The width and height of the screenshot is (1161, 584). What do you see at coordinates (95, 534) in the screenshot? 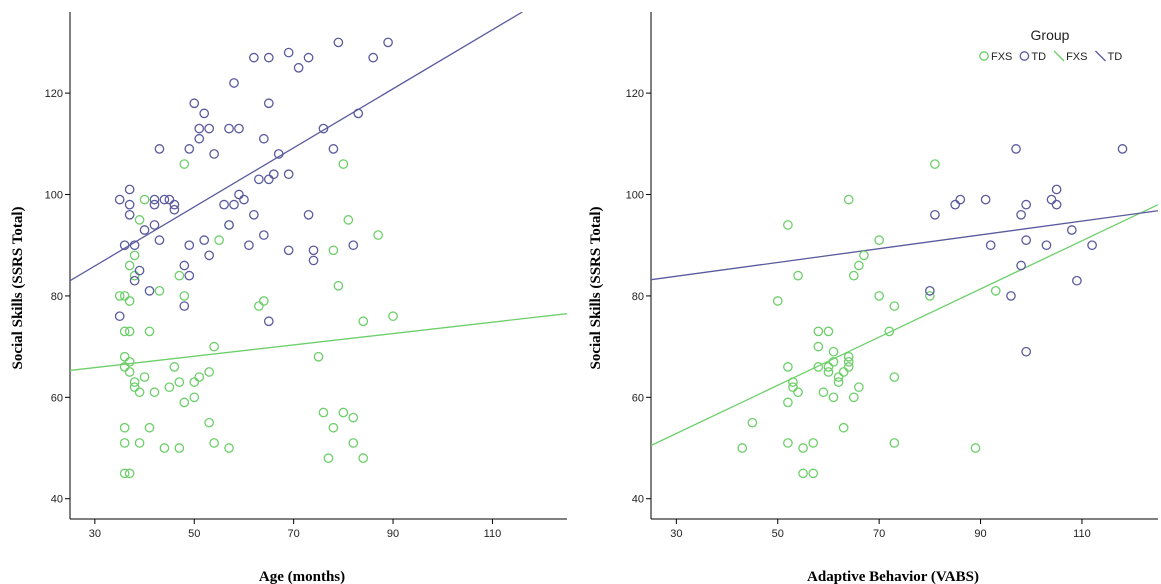
I see `x-tick-label: 30` at bounding box center [95, 534].